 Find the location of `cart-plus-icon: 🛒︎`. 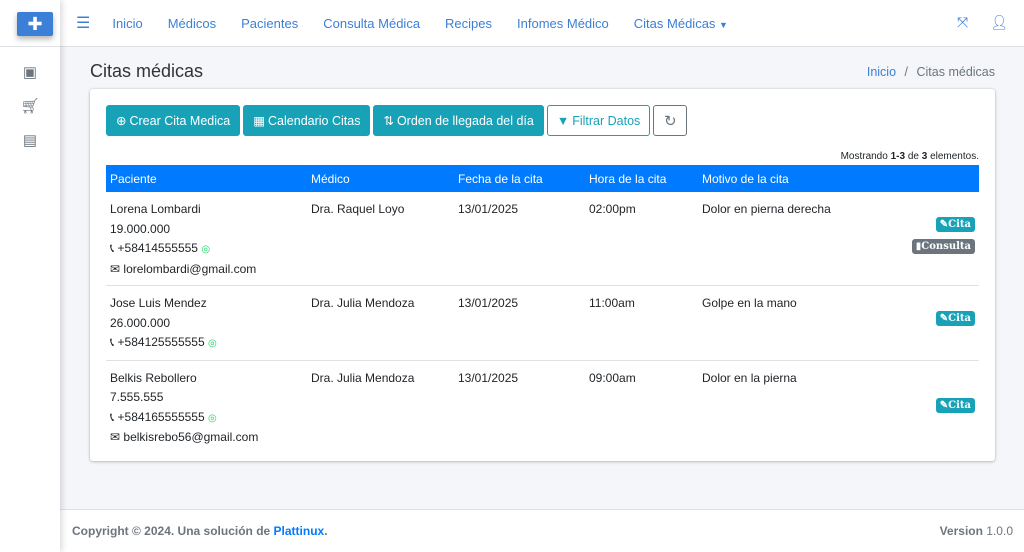

cart-plus-icon: 🛒︎ is located at coordinates (30, 106).